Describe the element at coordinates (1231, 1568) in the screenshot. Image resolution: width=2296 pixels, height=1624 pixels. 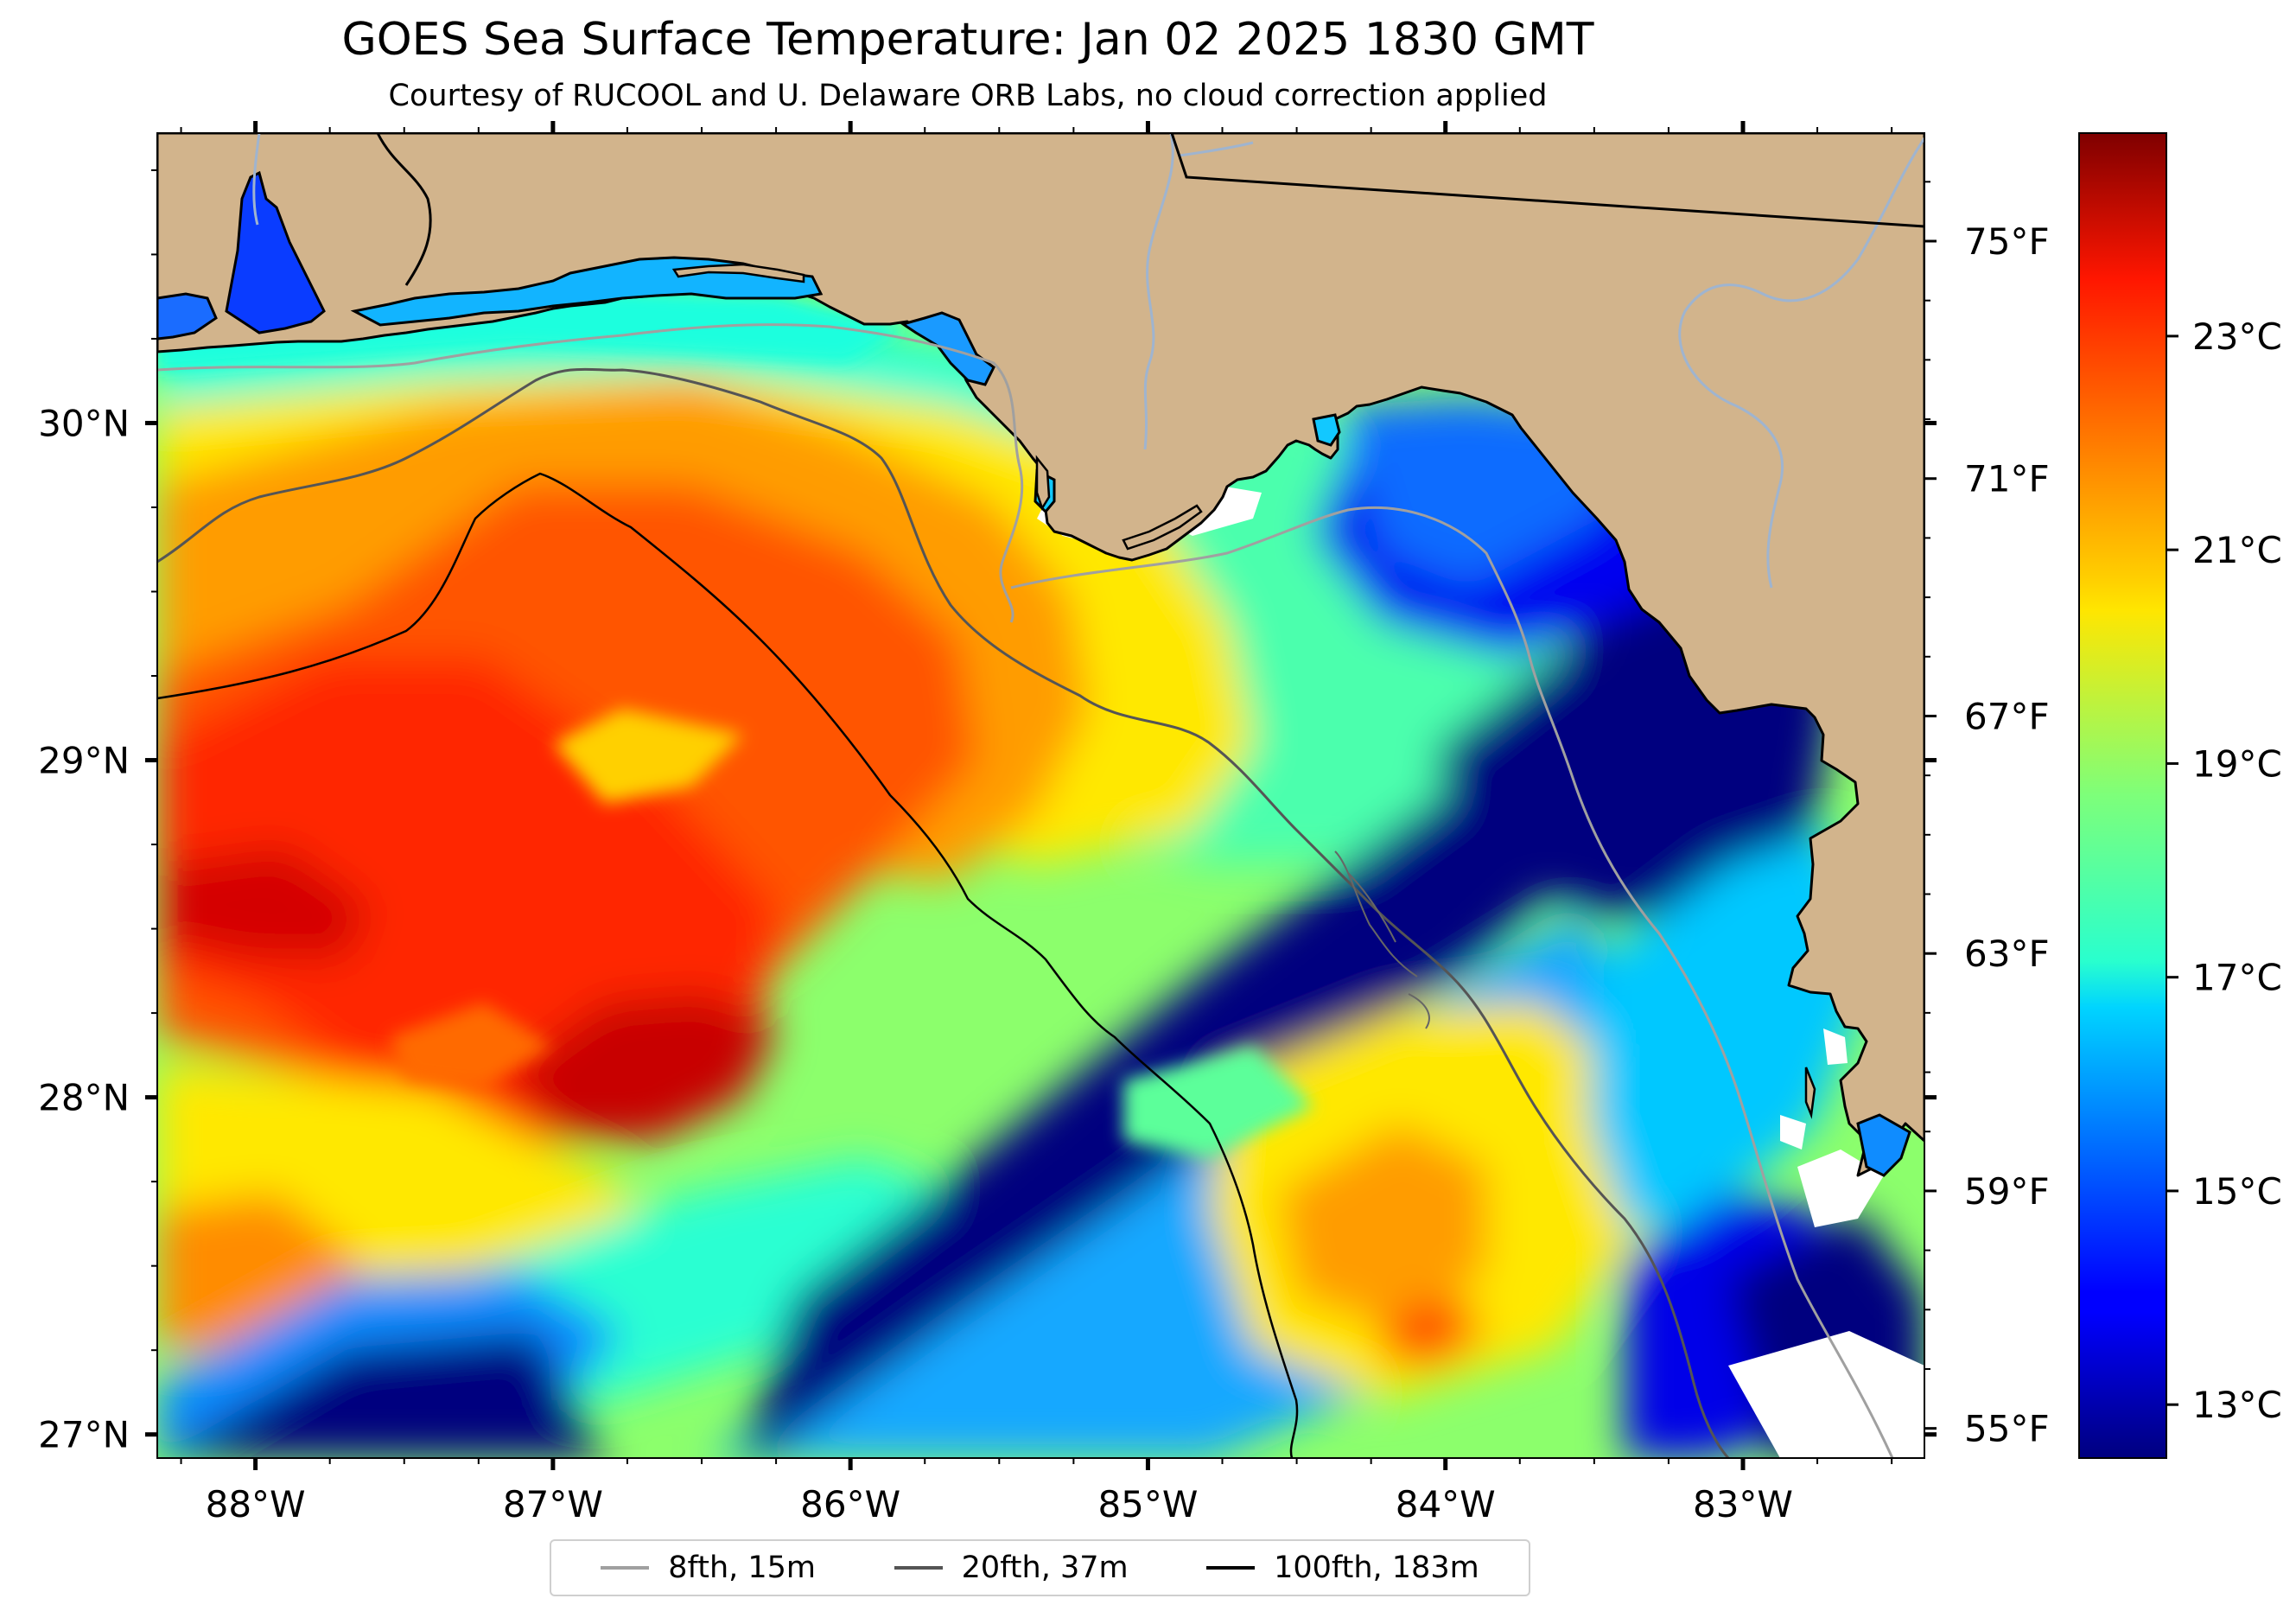
I see `legend-swatch-100fth` at that location.